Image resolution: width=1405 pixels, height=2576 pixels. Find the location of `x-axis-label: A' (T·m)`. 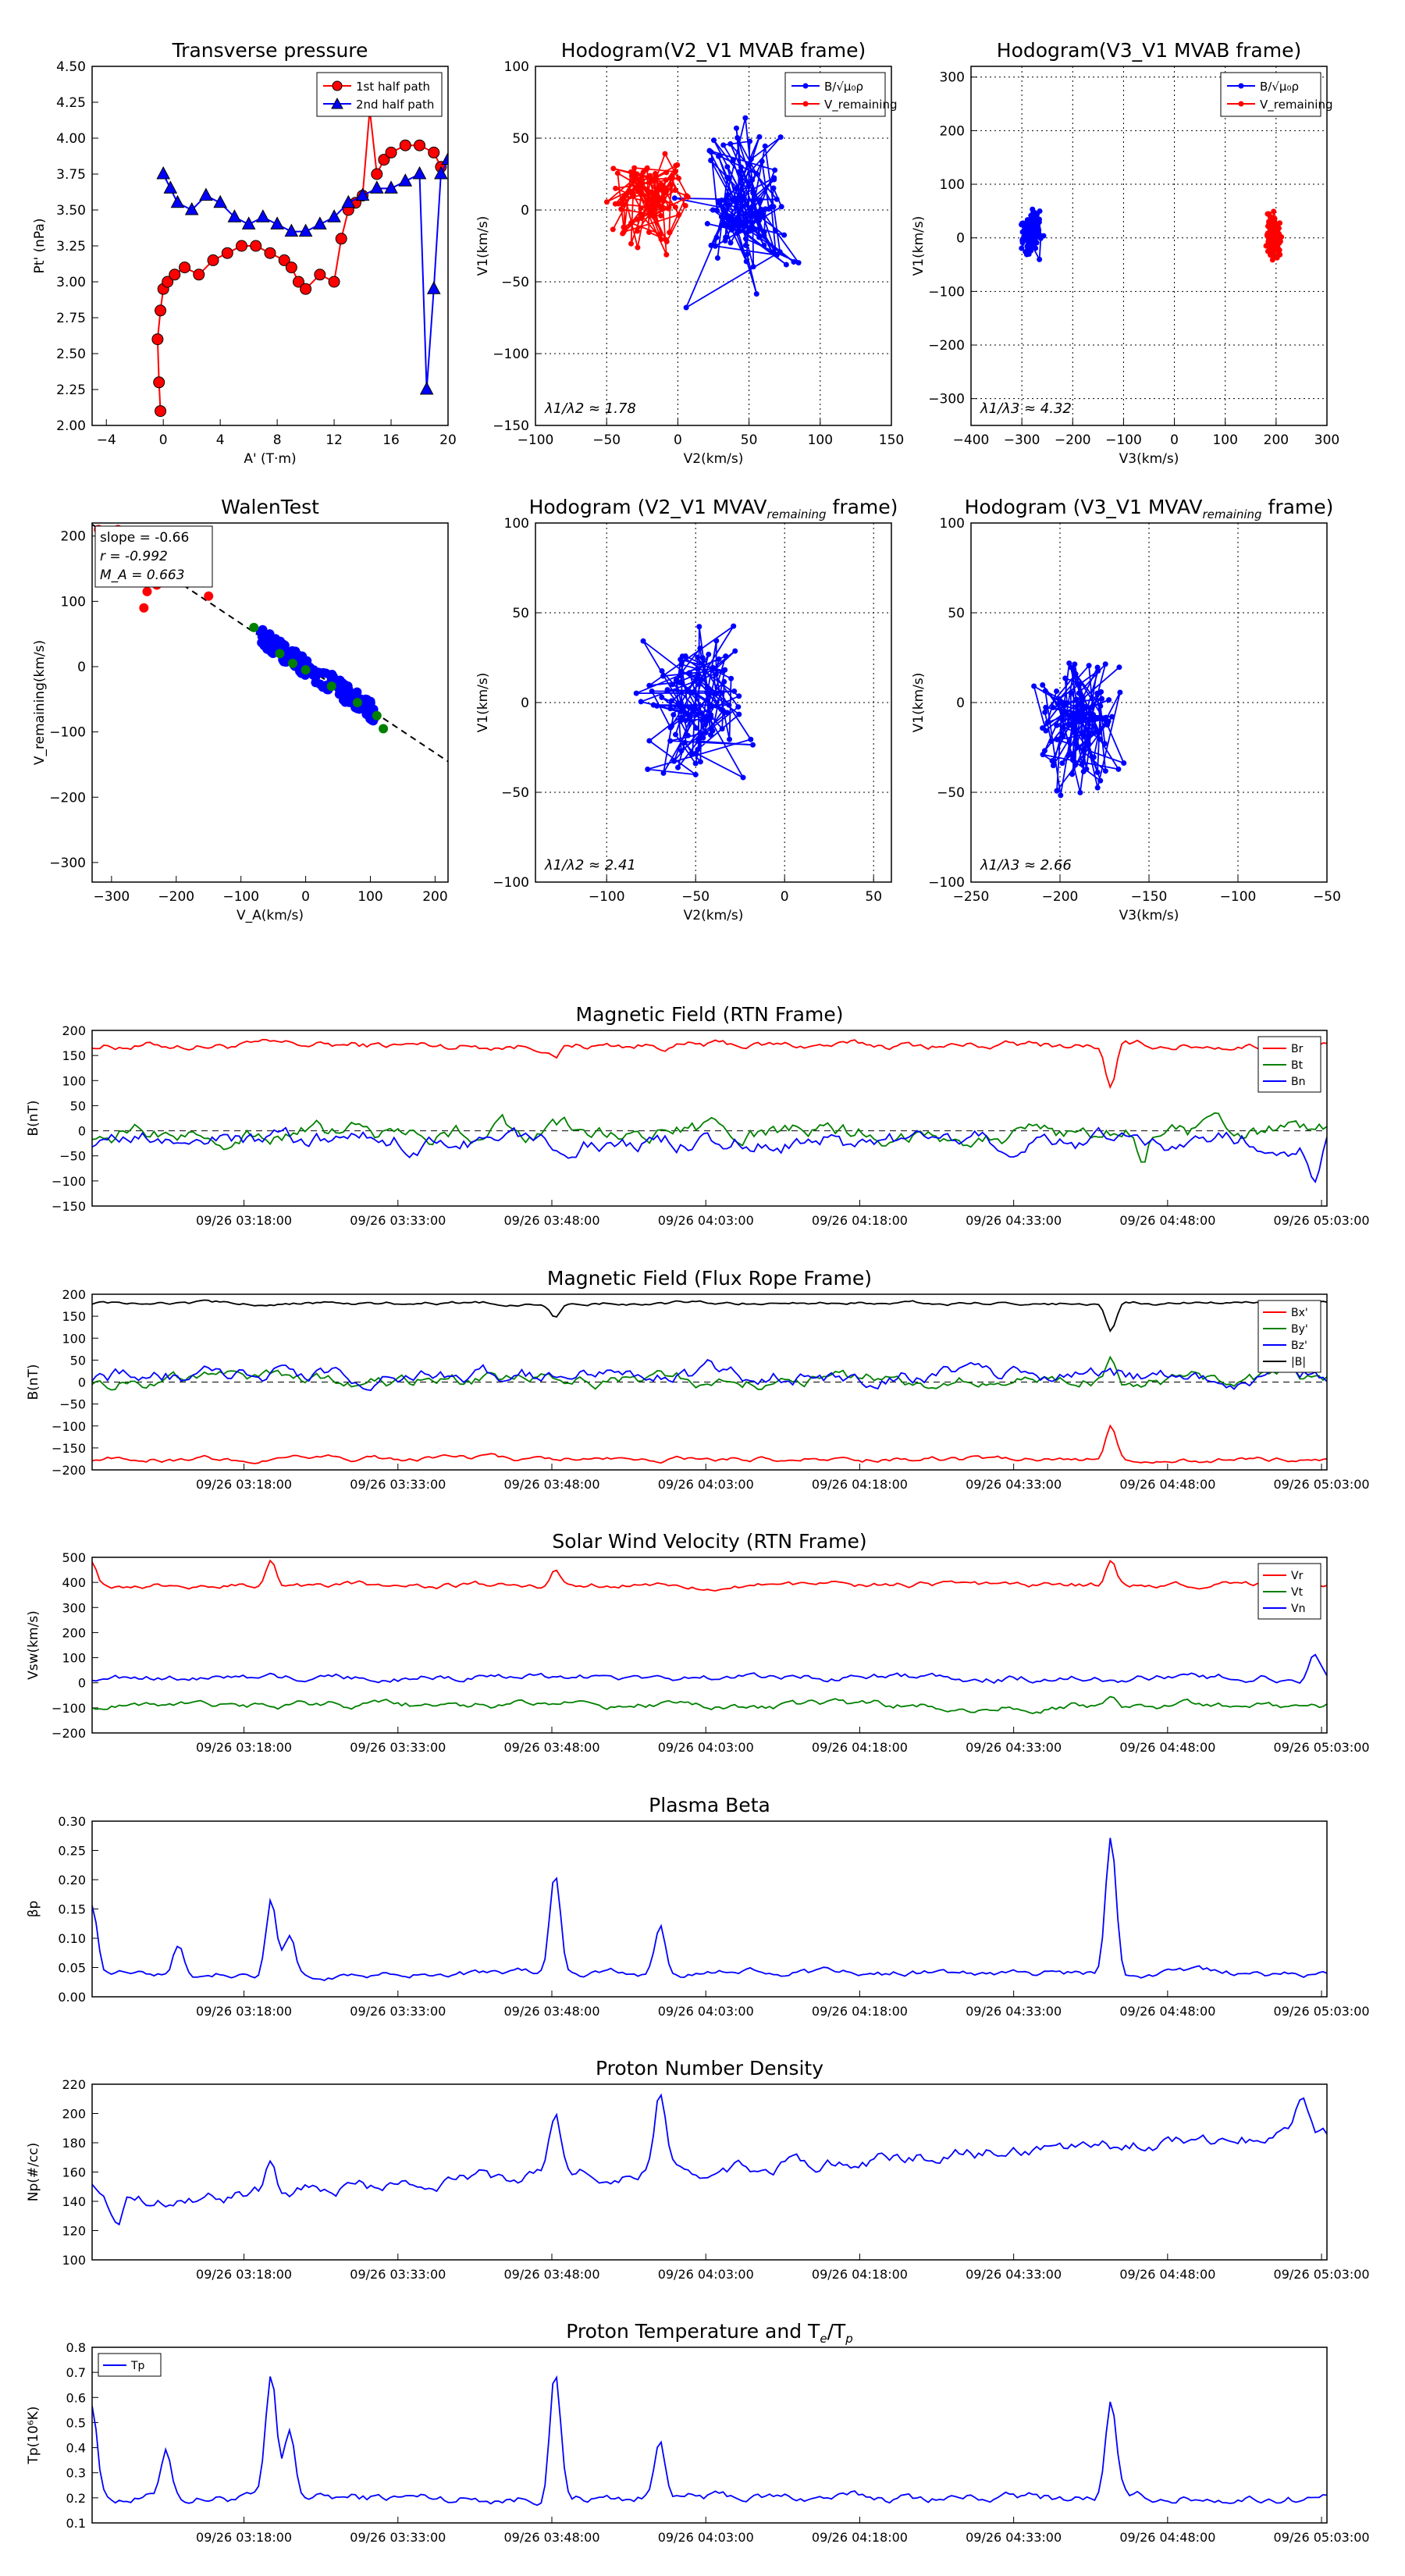

x-axis-label: A' (T·m) is located at coordinates (270, 459).